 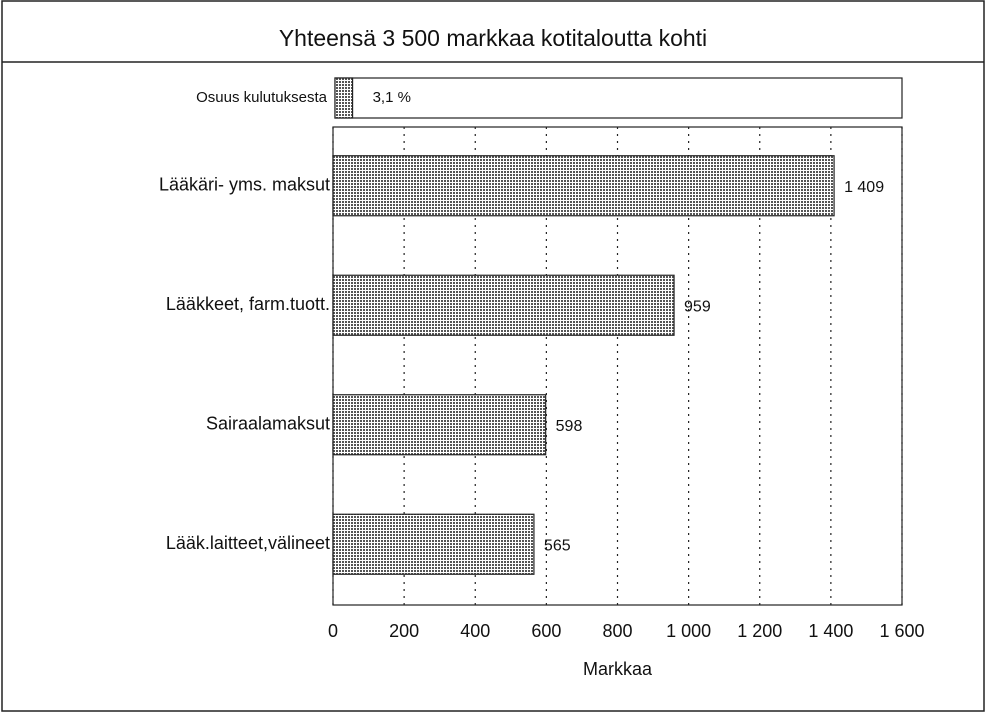 What do you see at coordinates (830, 631) in the screenshot?
I see `x-tick-label: 1 400` at bounding box center [830, 631].